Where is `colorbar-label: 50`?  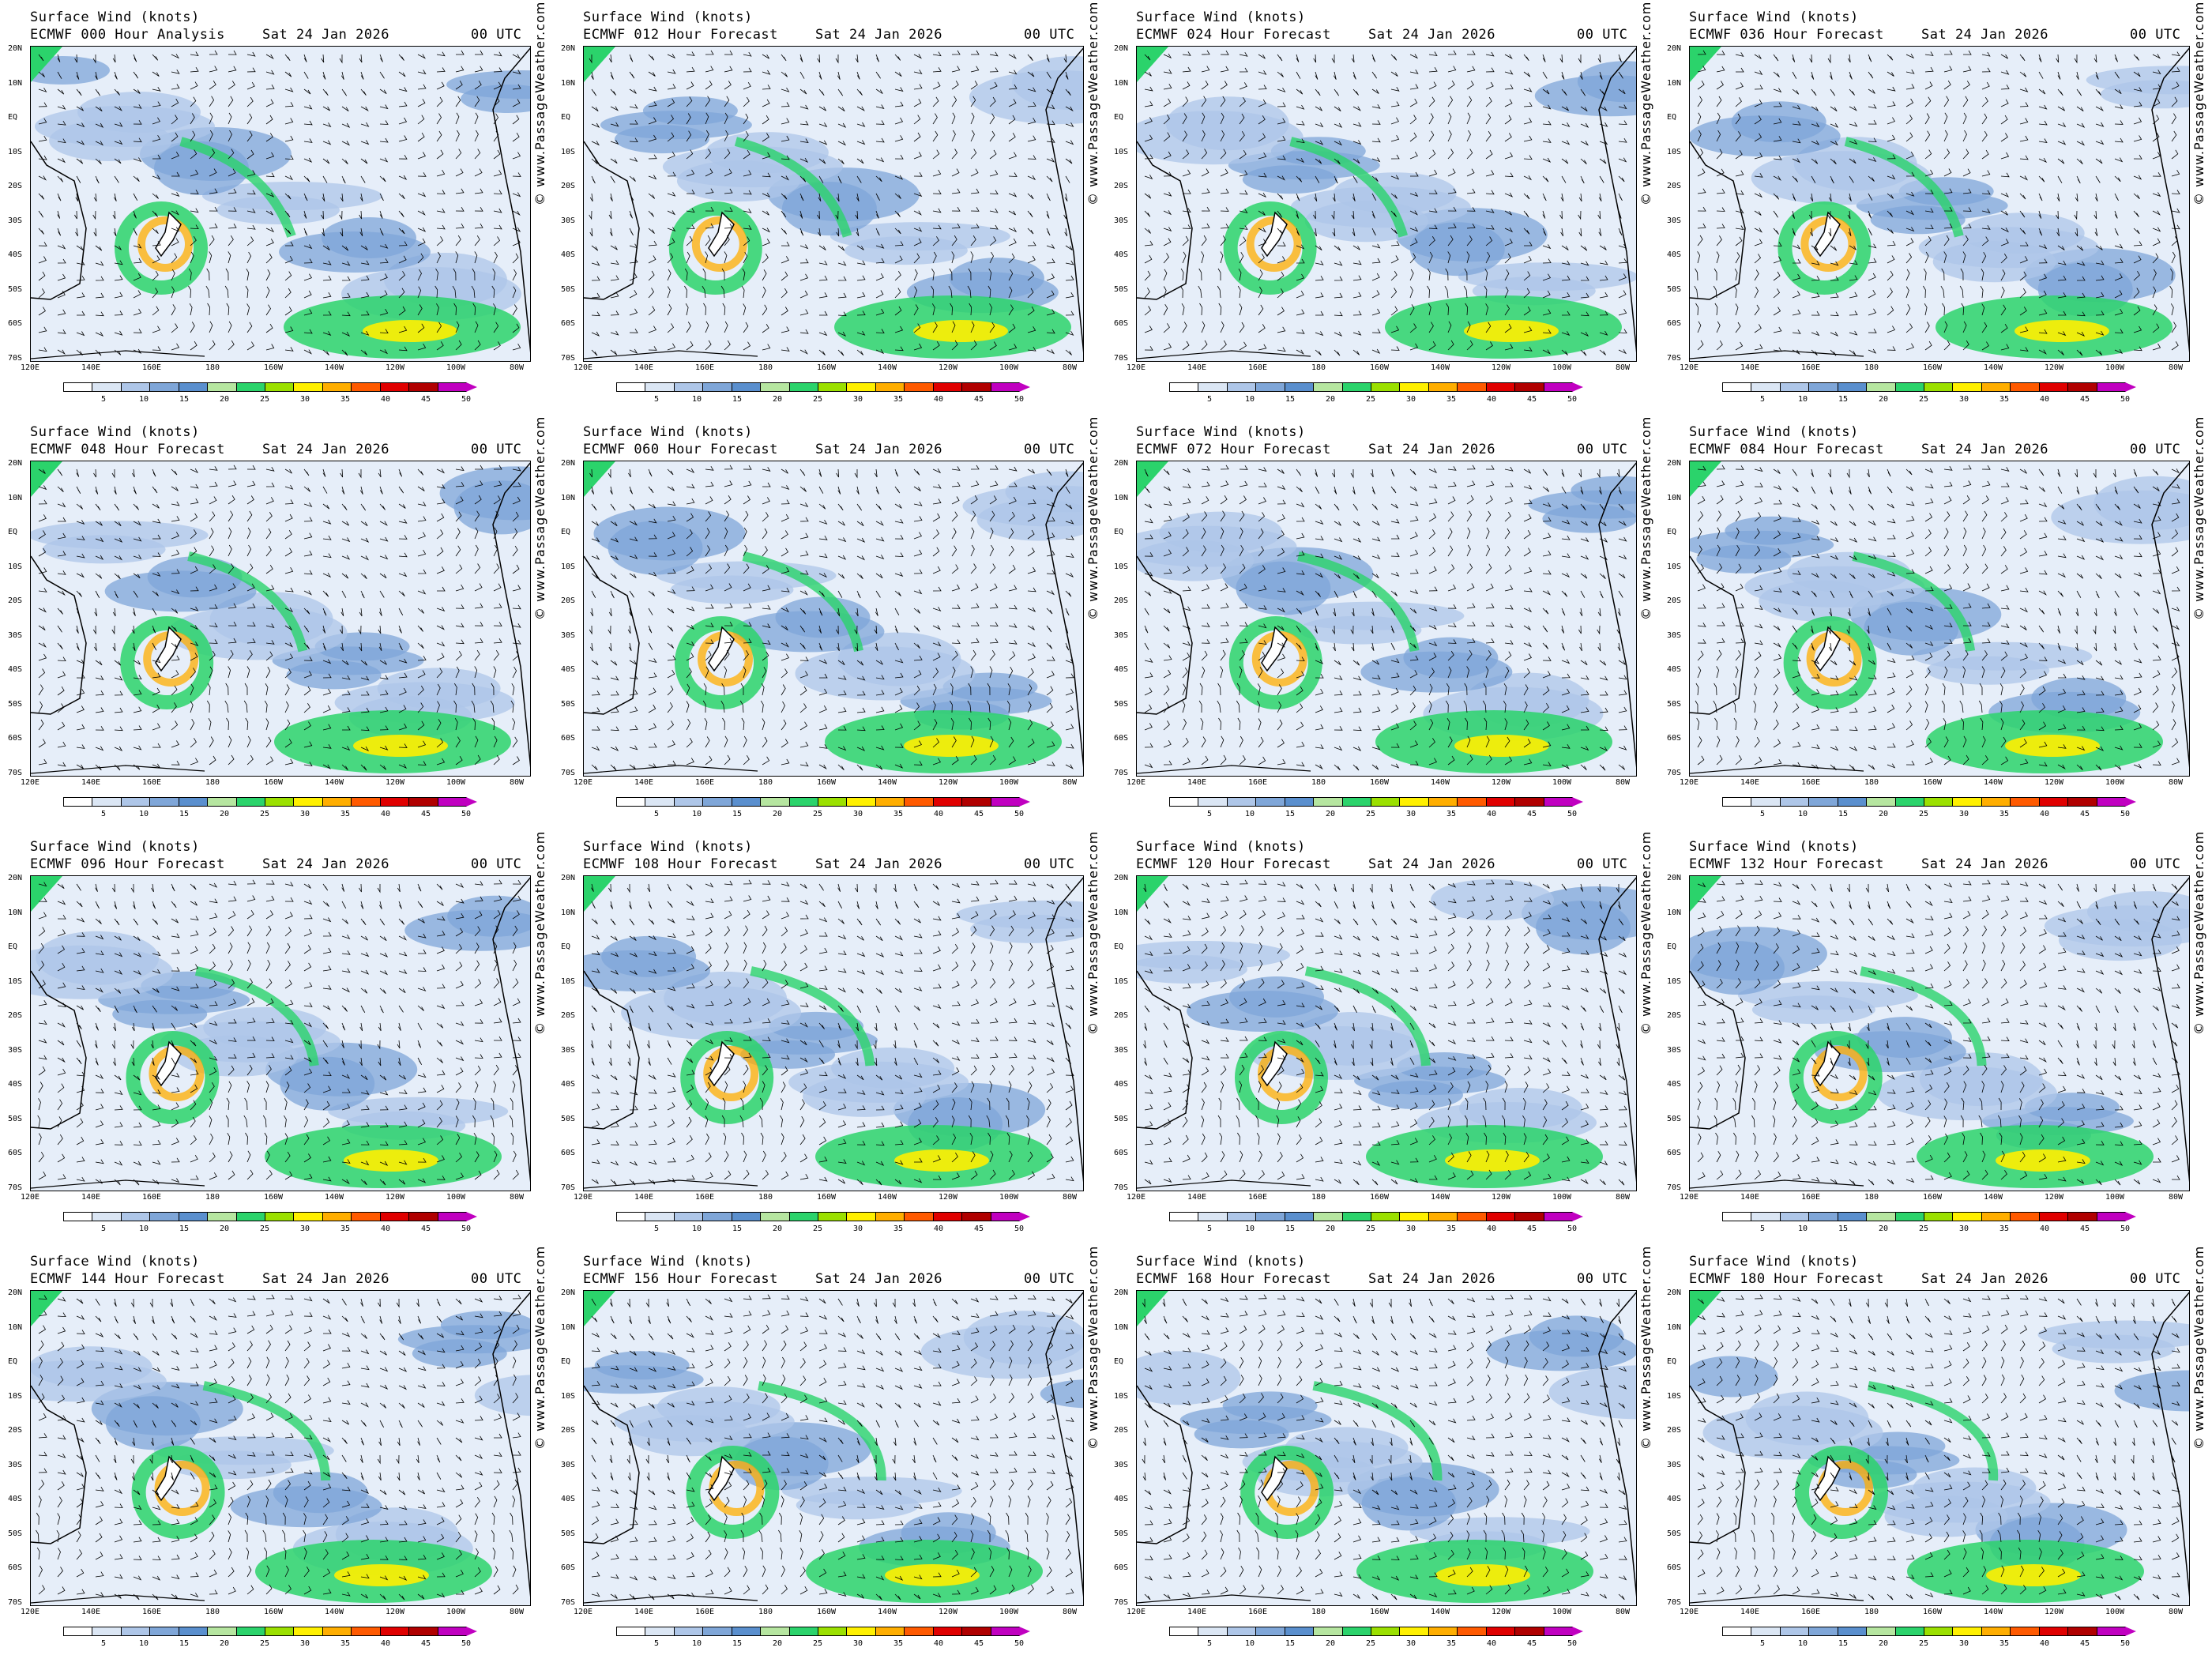 colorbar-label: 50 is located at coordinates (1573, 814).